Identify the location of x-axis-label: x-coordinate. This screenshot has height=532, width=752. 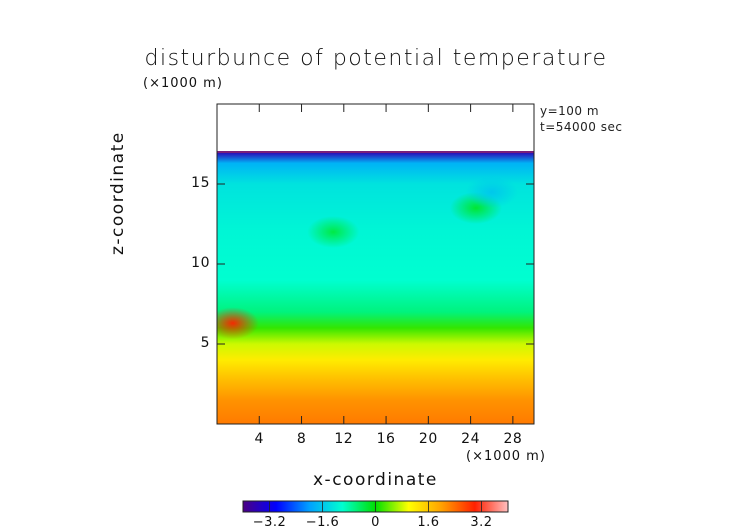
(375, 480).